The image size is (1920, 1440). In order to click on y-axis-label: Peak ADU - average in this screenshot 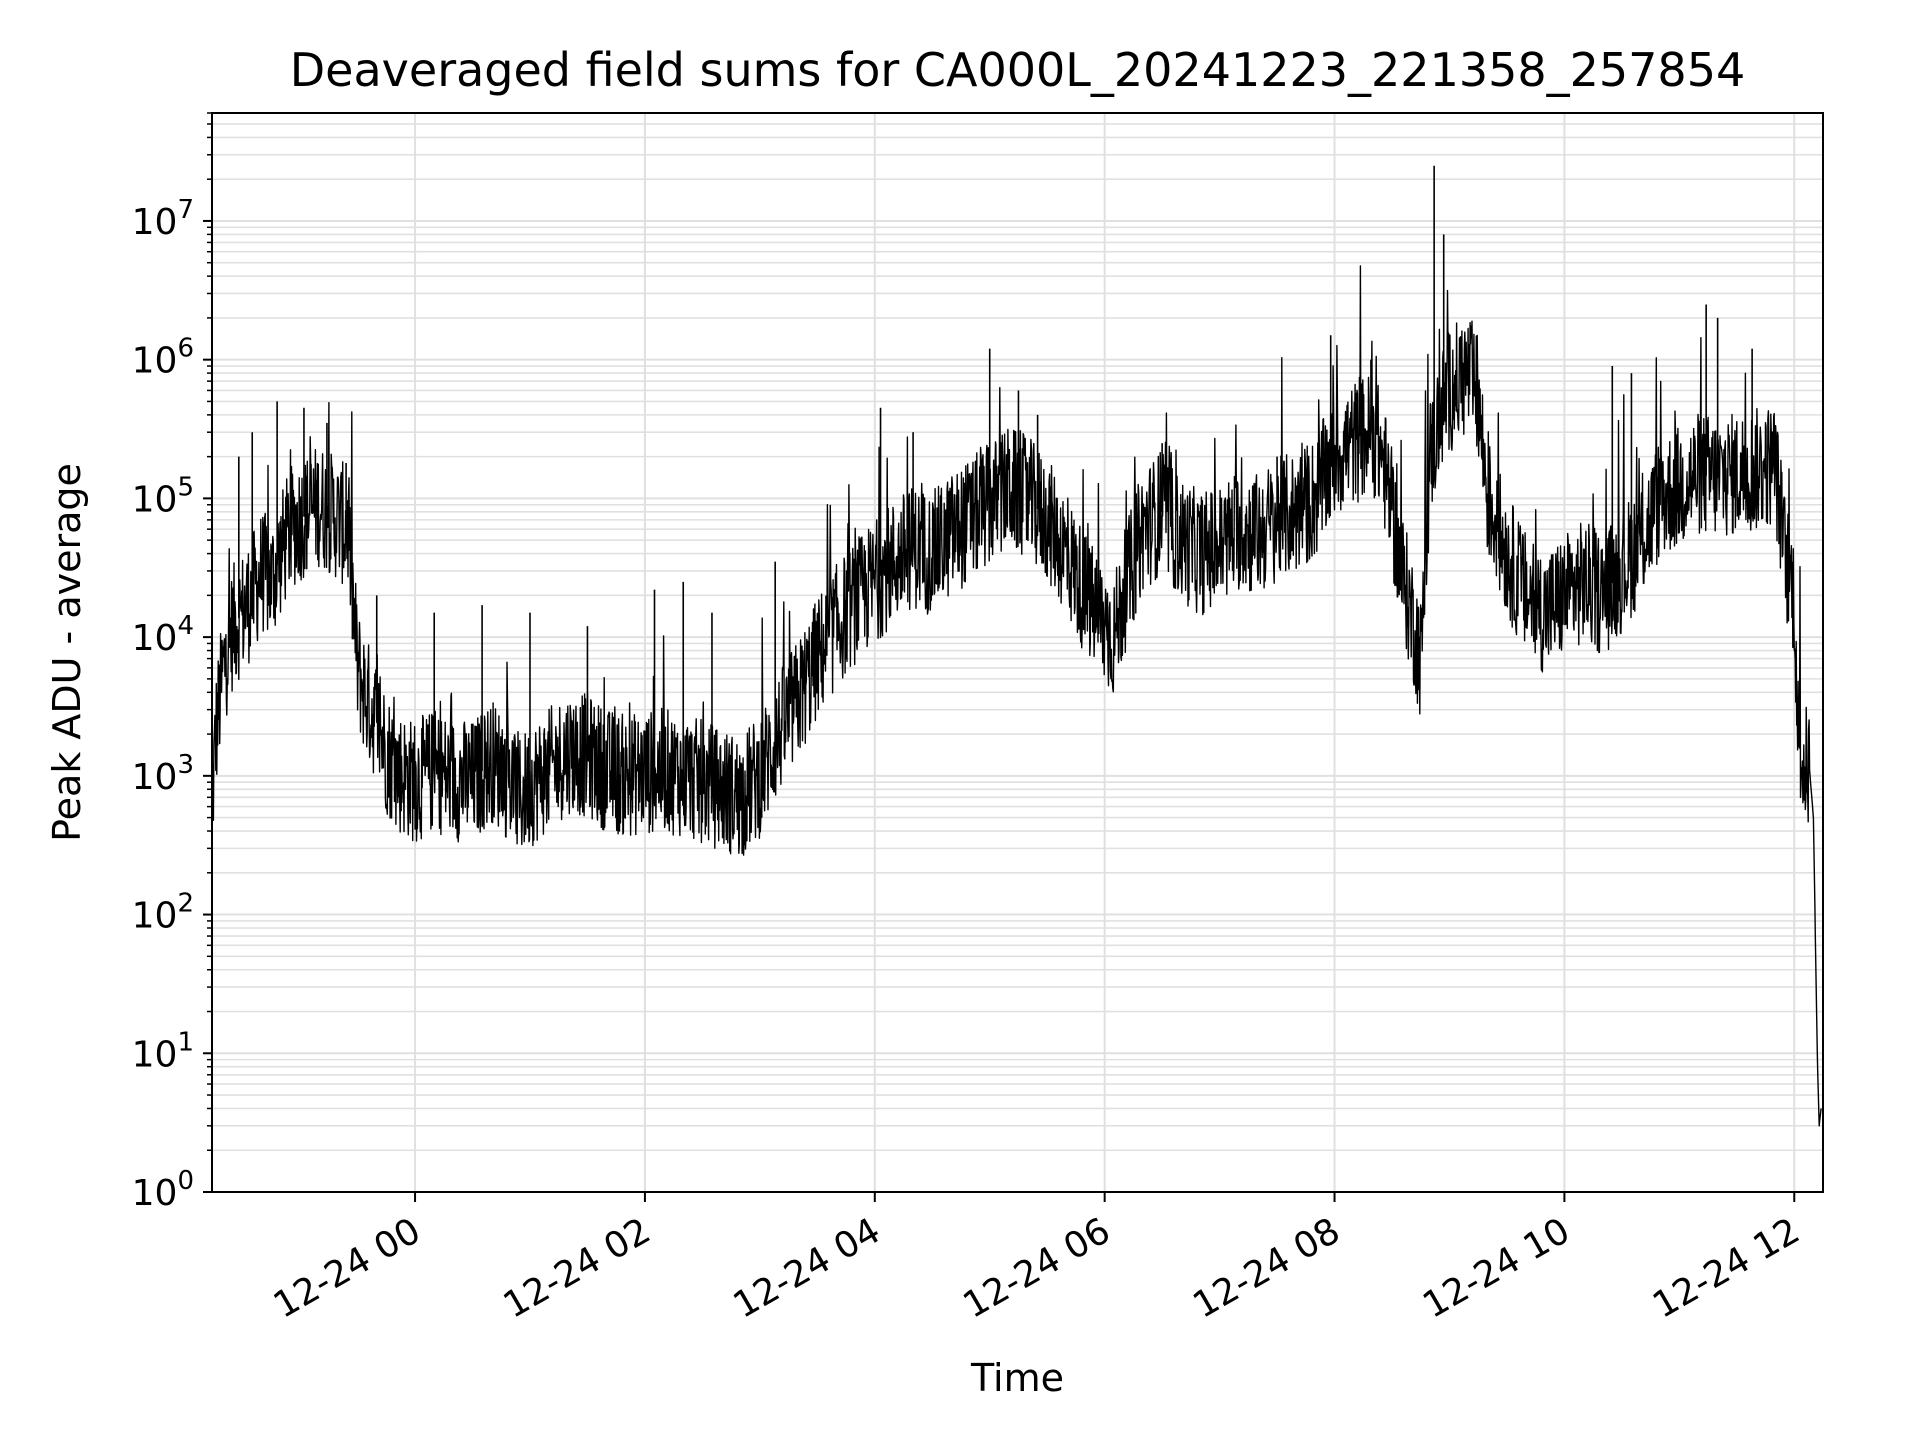, I will do `click(67, 652)`.